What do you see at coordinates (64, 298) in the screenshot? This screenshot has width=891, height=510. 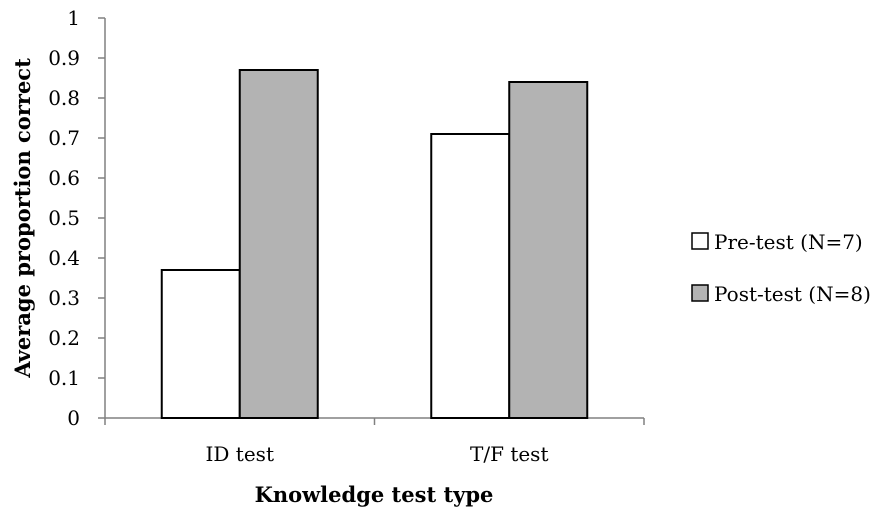 I see `y-tick-label: 0.3` at bounding box center [64, 298].